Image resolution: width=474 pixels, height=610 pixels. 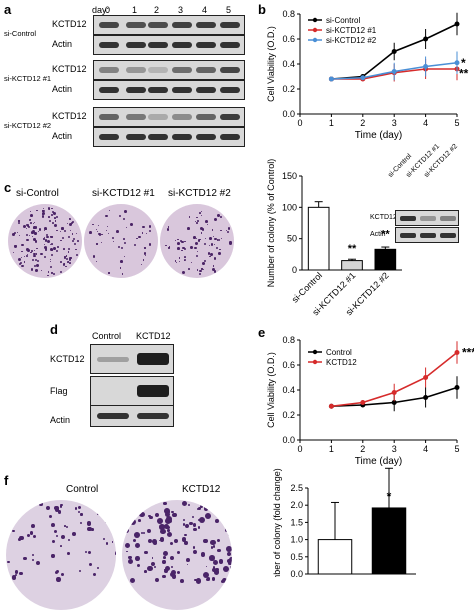 What do you see at coordinates (123, 193) in the screenshot?
I see `plate-label: si-KCTD12 #1` at bounding box center [123, 193].